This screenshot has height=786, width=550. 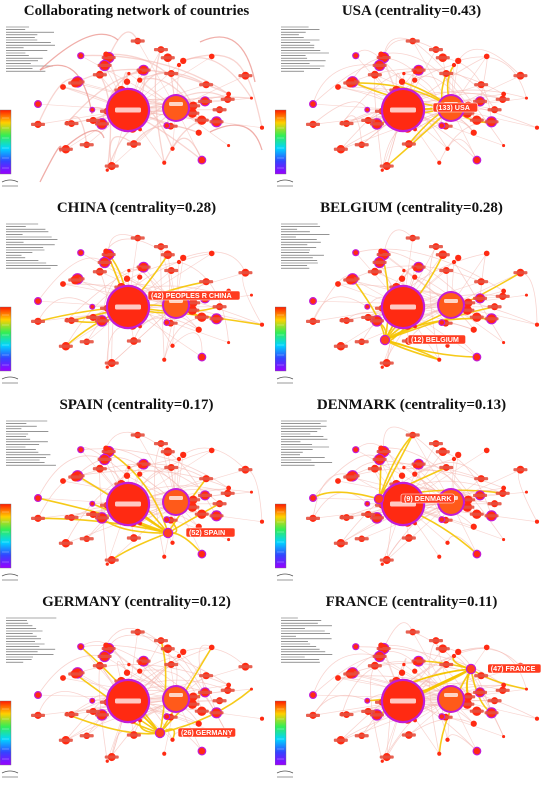 What do you see at coordinates (176, 502) in the screenshot?
I see `hub-node` at bounding box center [176, 502].